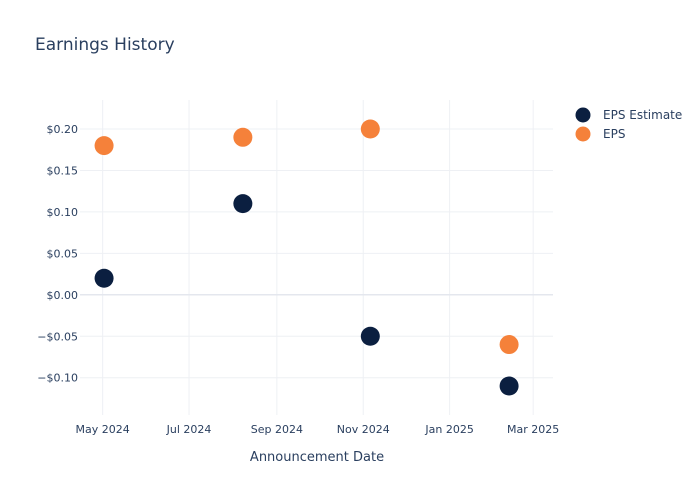 Image resolution: width=700 pixels, height=500 pixels. What do you see at coordinates (629, 124) in the screenshot?
I see `legend: EPS Estimate EPS` at bounding box center [629, 124].